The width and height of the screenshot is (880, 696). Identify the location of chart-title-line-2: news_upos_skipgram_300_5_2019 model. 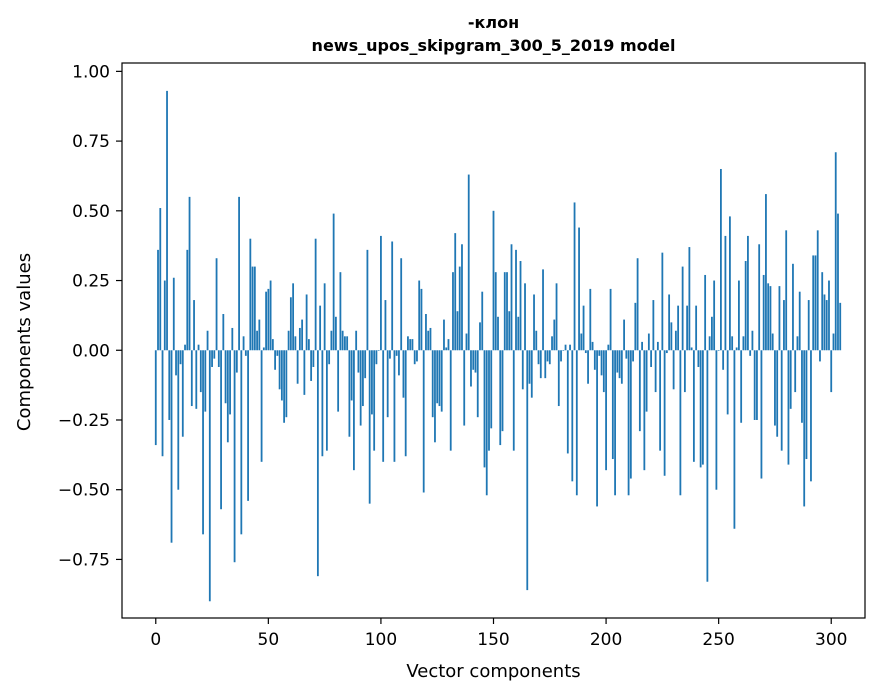
(494, 45).